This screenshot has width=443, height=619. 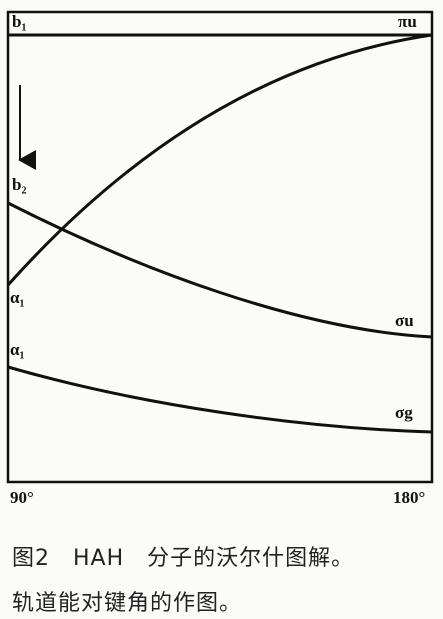 I want to click on level-label: σg, so click(x=404, y=412).